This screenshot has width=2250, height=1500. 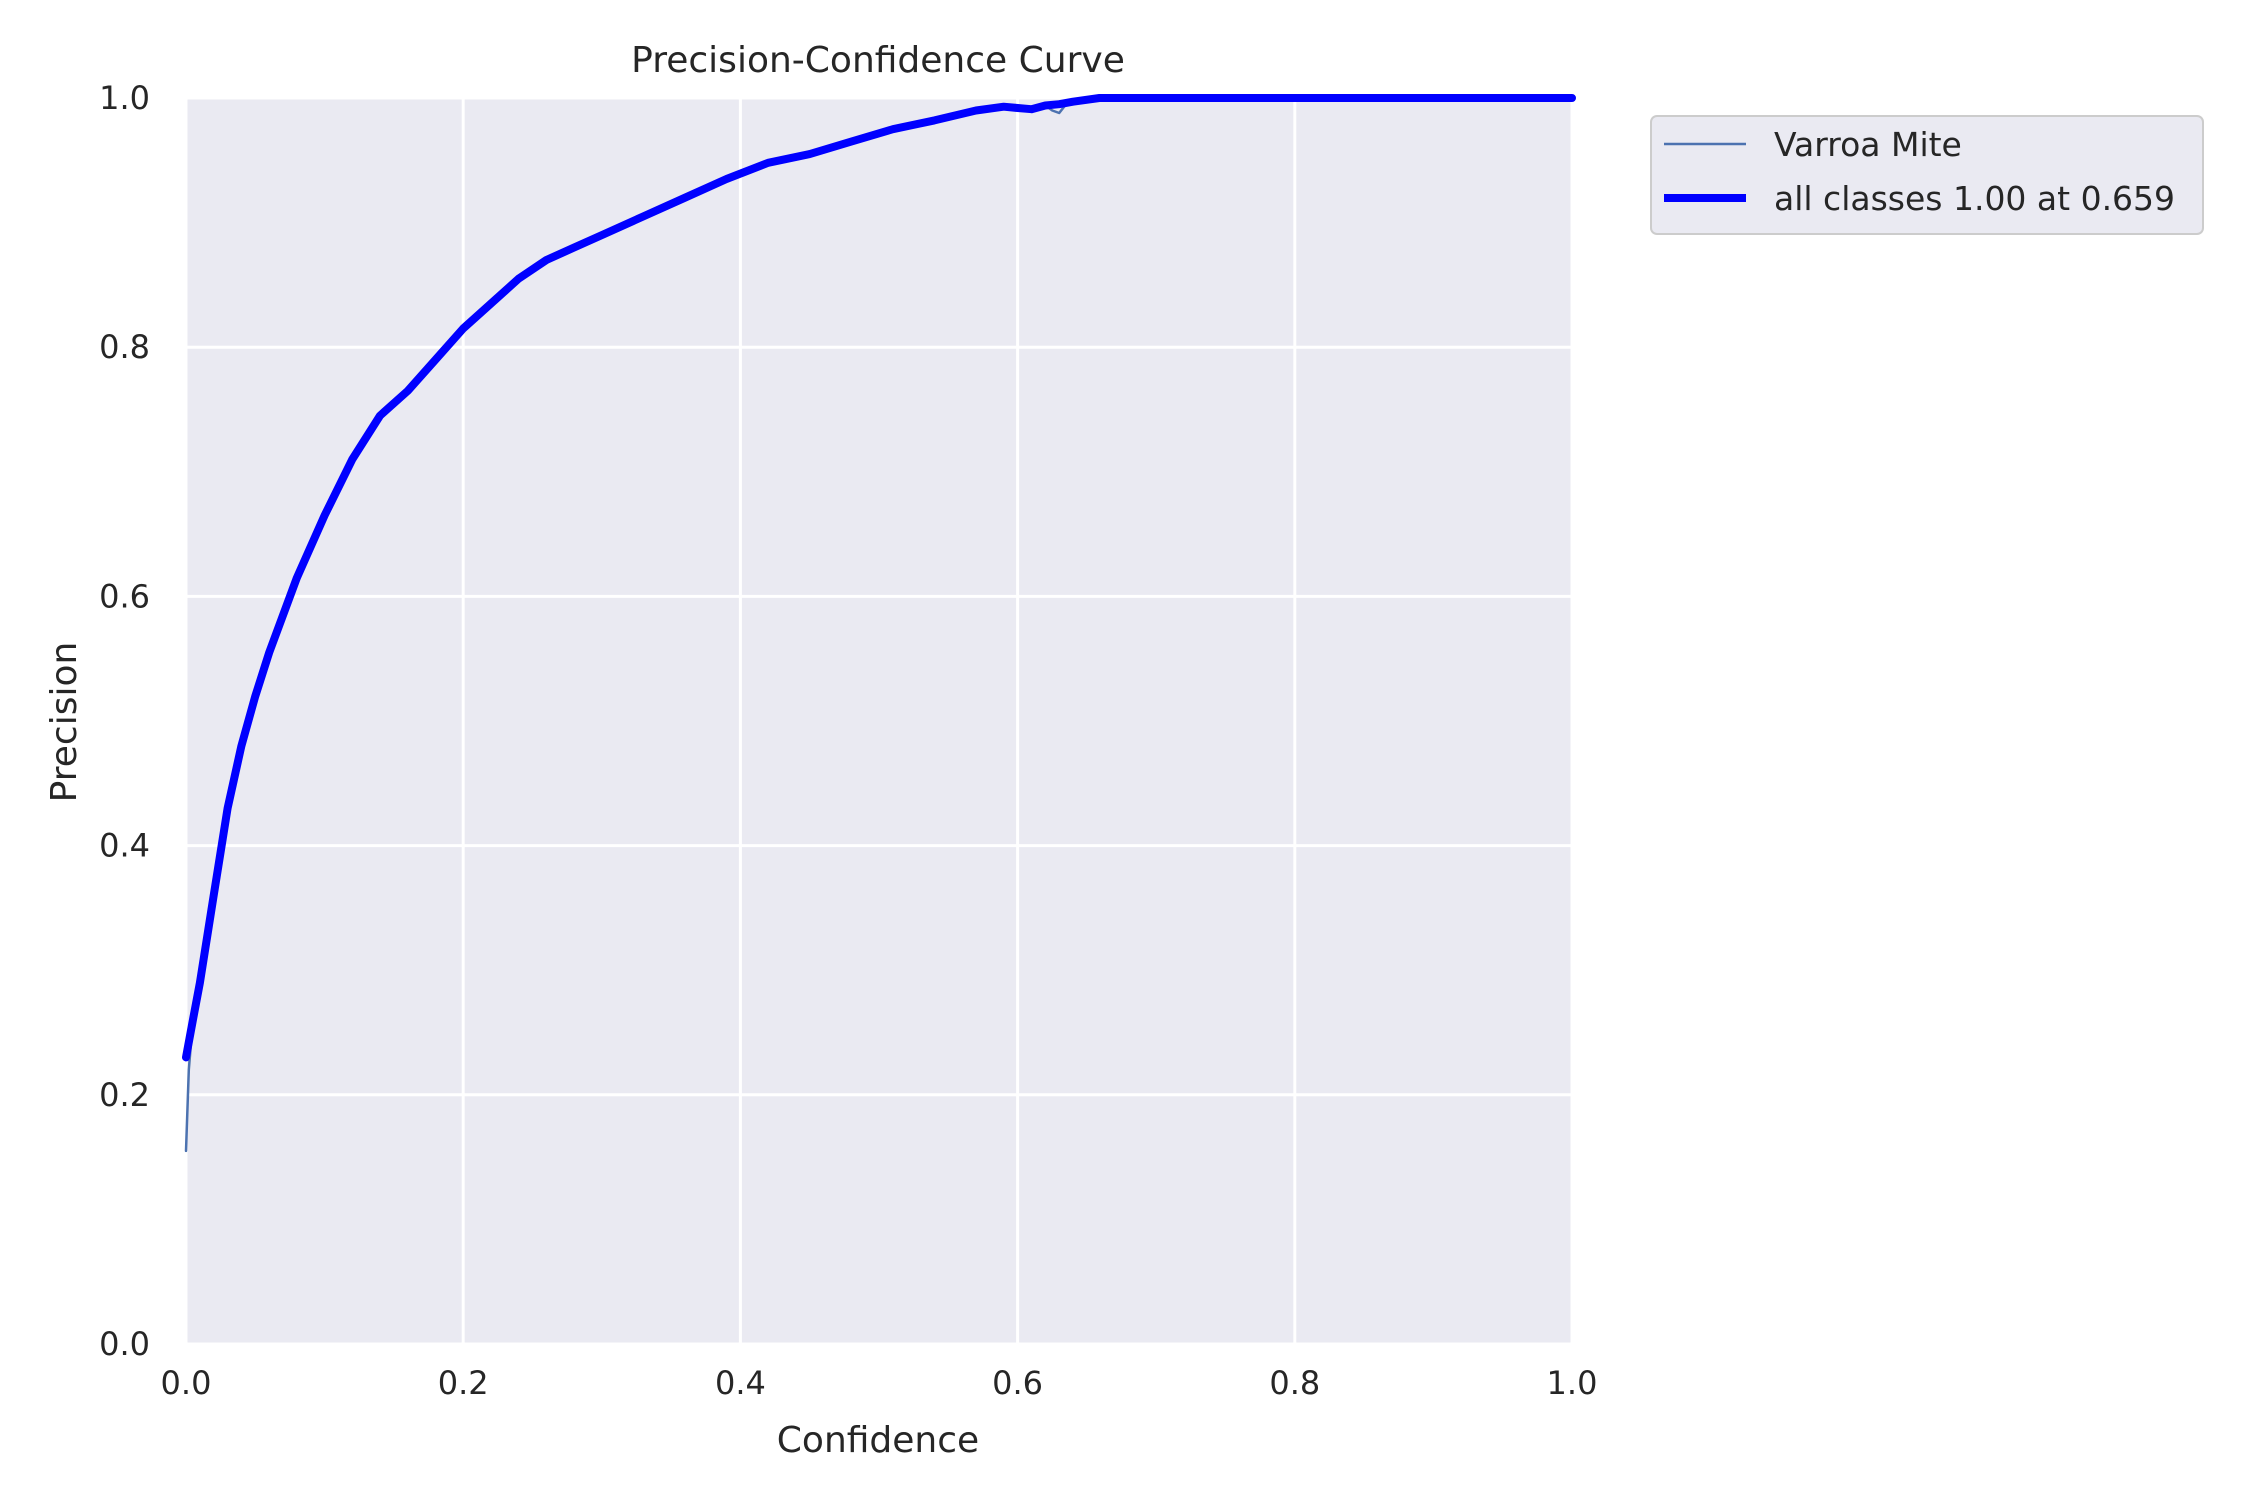 I want to click on x-tick-label: 1.0, so click(x=1572, y=1383).